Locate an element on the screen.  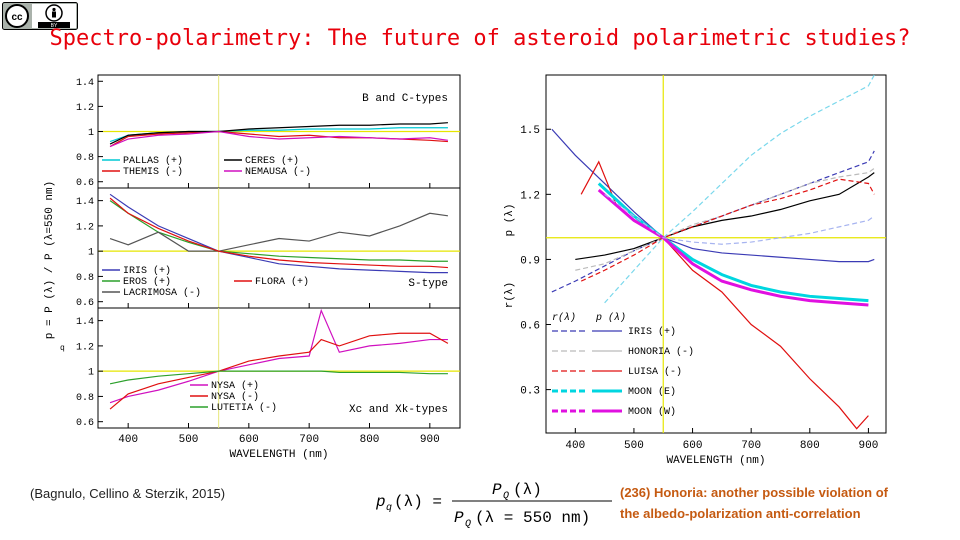
legend-label: LUTETIA (-) is located at coordinates (244, 408).